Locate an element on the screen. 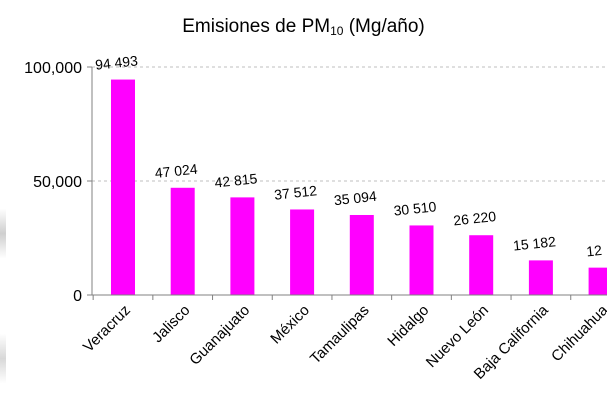  category-label-1: Jalisco is located at coordinates (171, 324).